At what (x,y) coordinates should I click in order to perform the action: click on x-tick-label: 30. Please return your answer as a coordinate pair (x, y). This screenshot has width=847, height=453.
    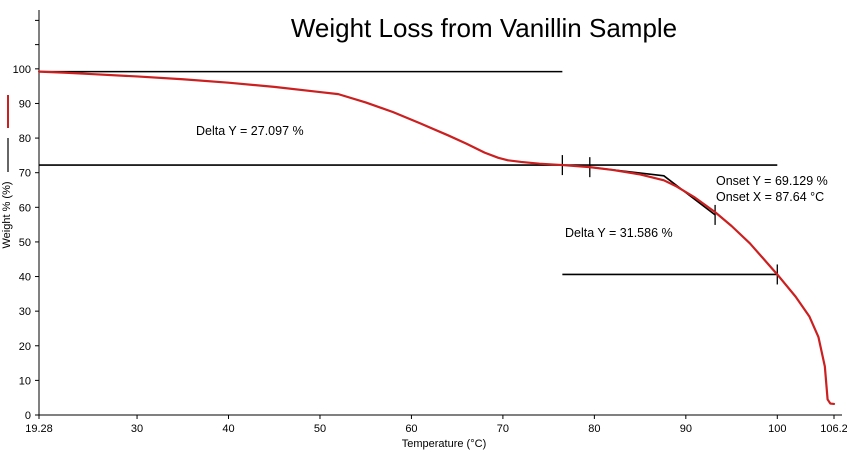
    Looking at the image, I should click on (137, 429).